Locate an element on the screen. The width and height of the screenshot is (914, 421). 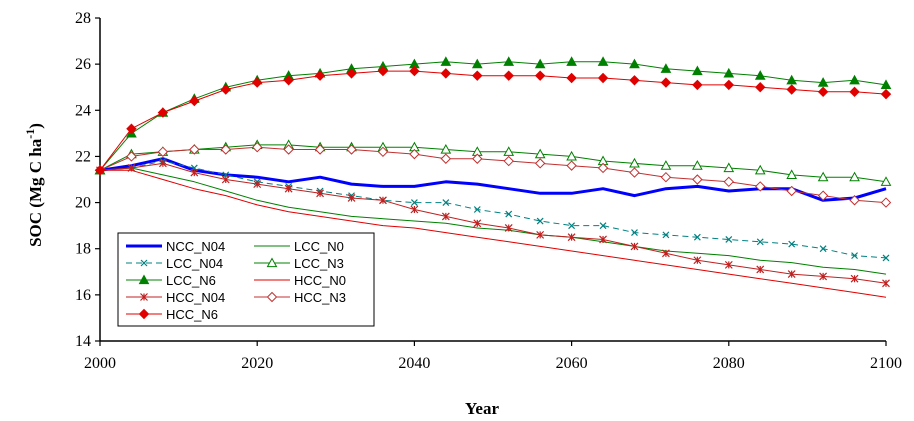
series-lcc-n3 is located at coordinates (493, 162).